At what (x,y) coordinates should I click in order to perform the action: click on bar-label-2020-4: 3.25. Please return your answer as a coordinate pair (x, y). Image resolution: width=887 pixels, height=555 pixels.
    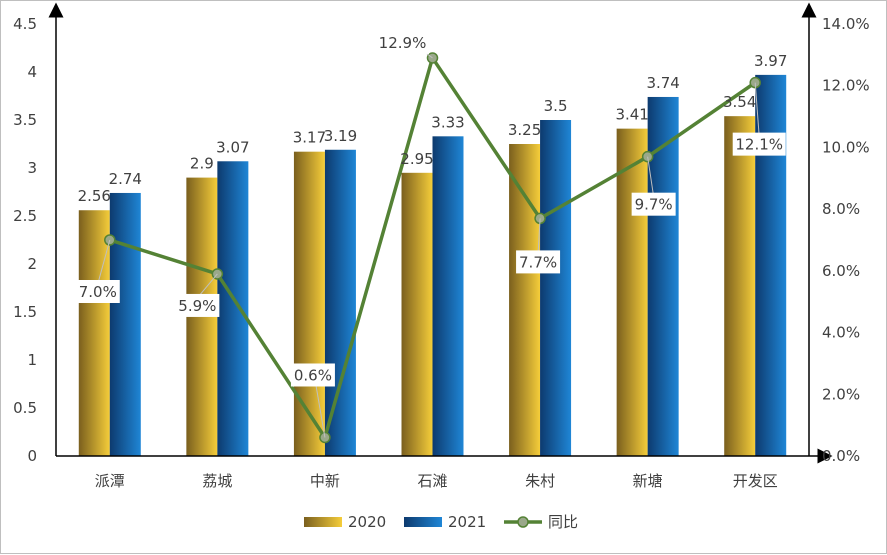
    Looking at the image, I should click on (524, 130).